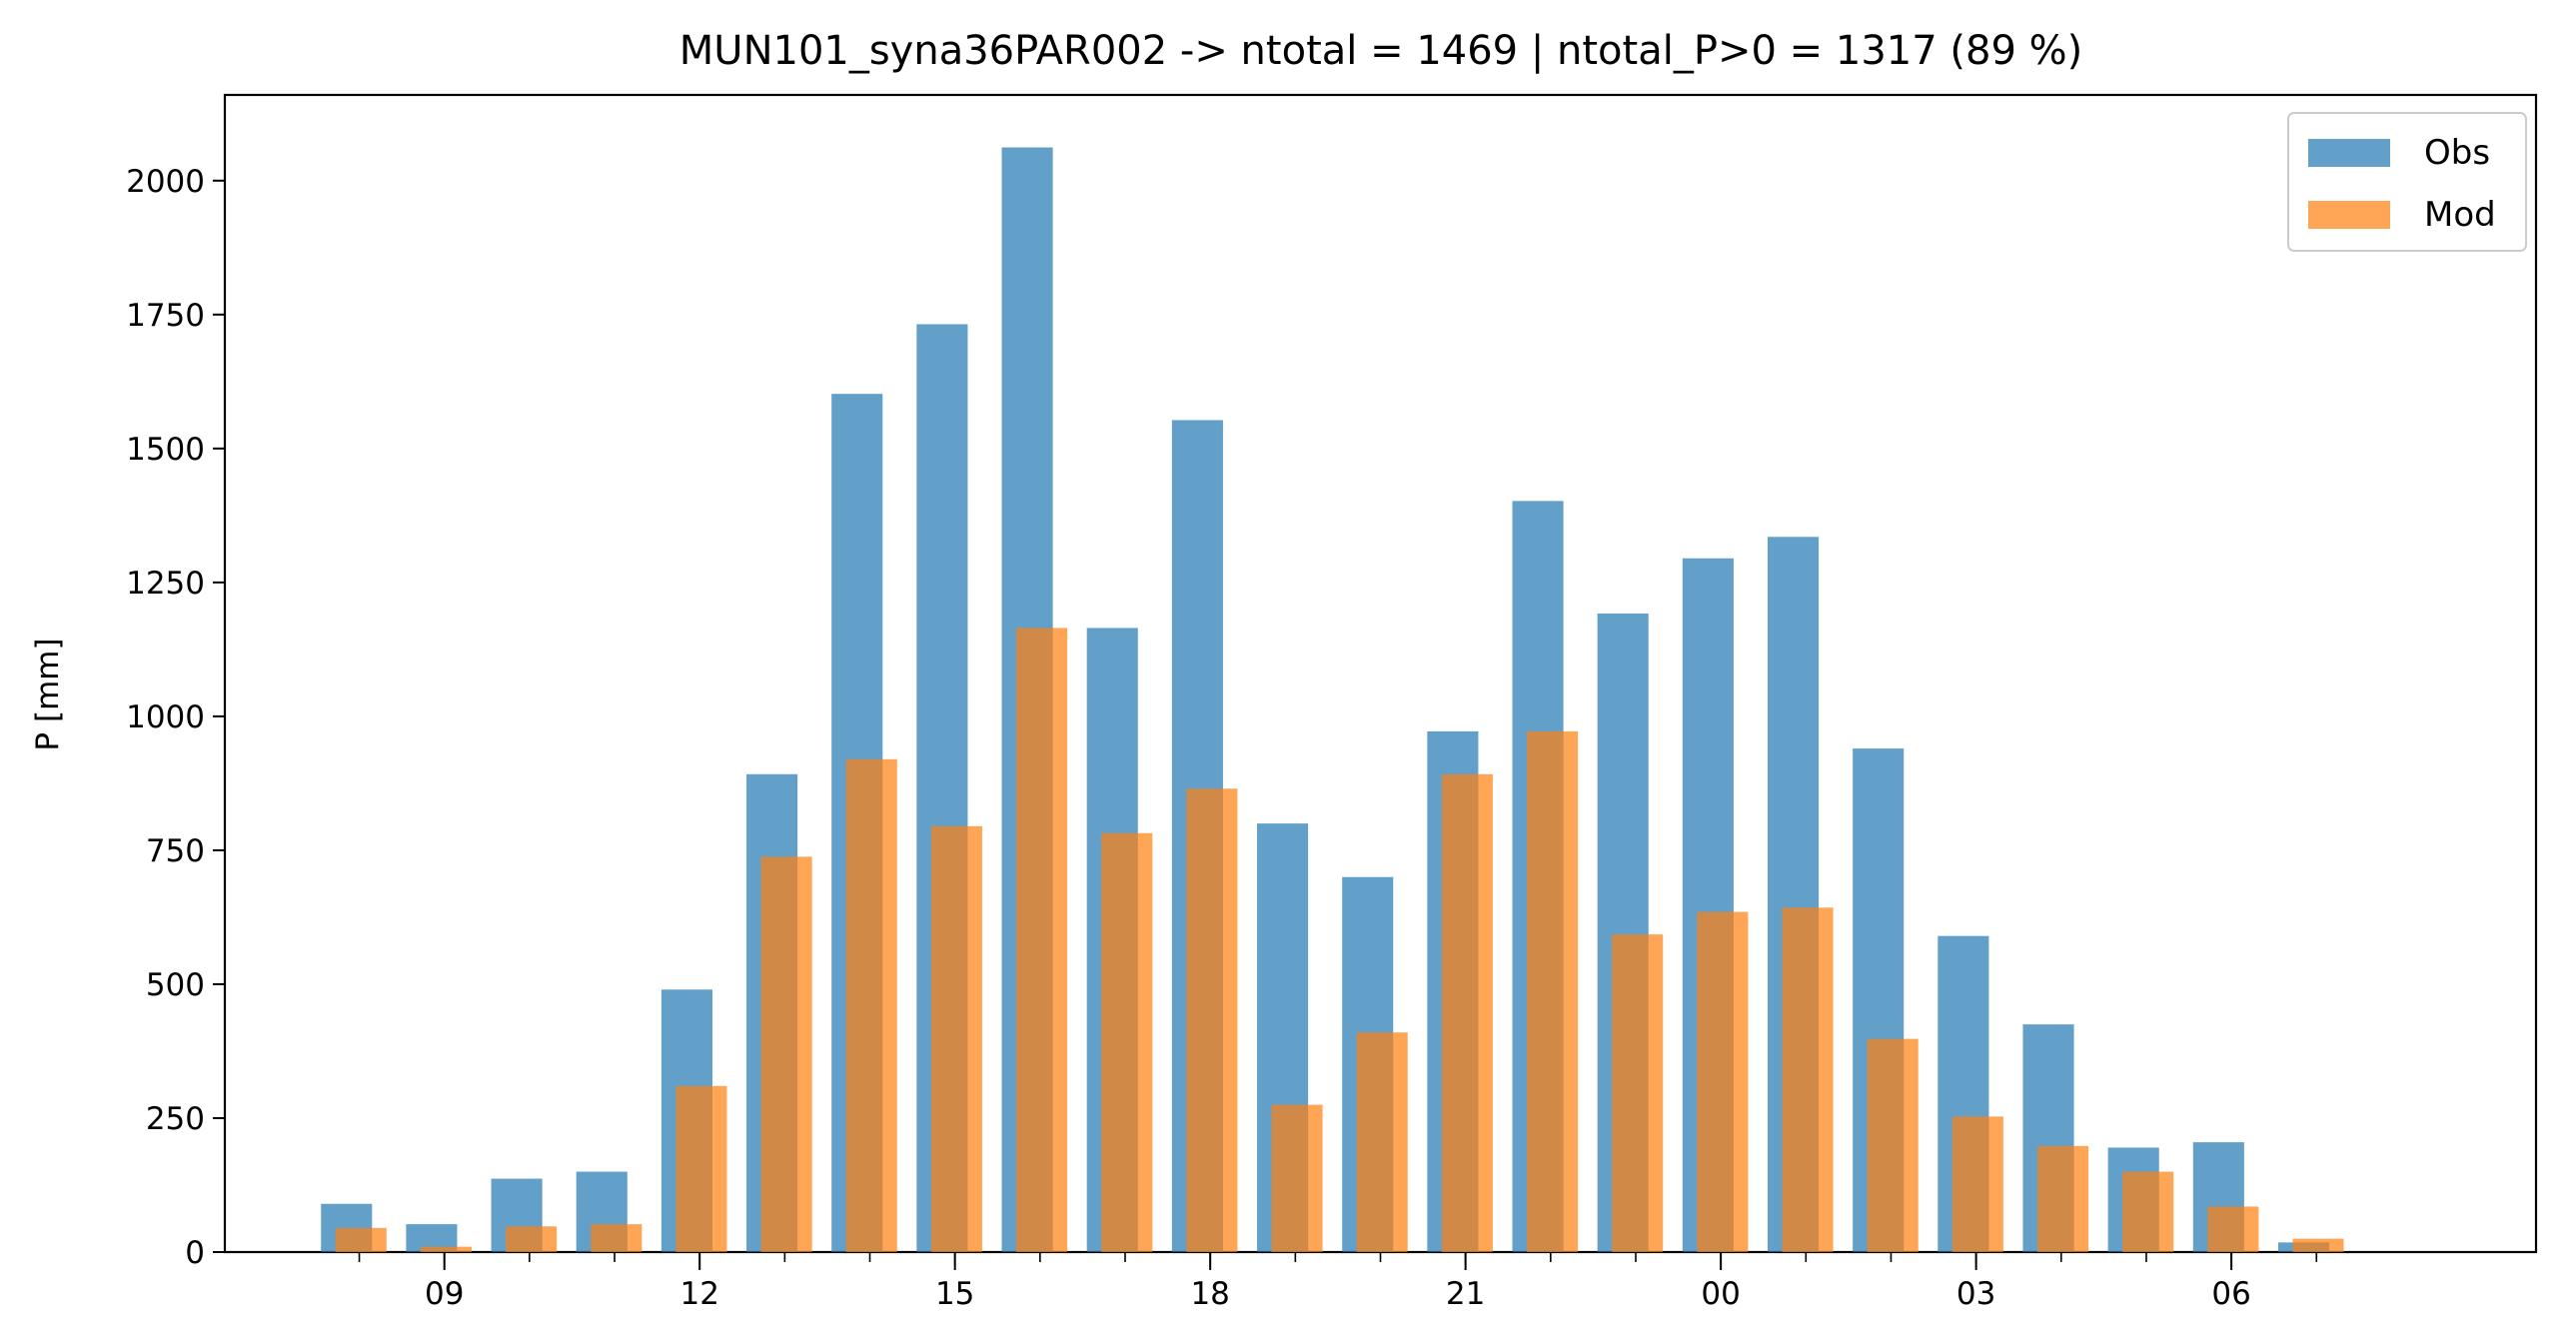  I want to click on y-tick-label-2000: 2000, so click(165, 182).